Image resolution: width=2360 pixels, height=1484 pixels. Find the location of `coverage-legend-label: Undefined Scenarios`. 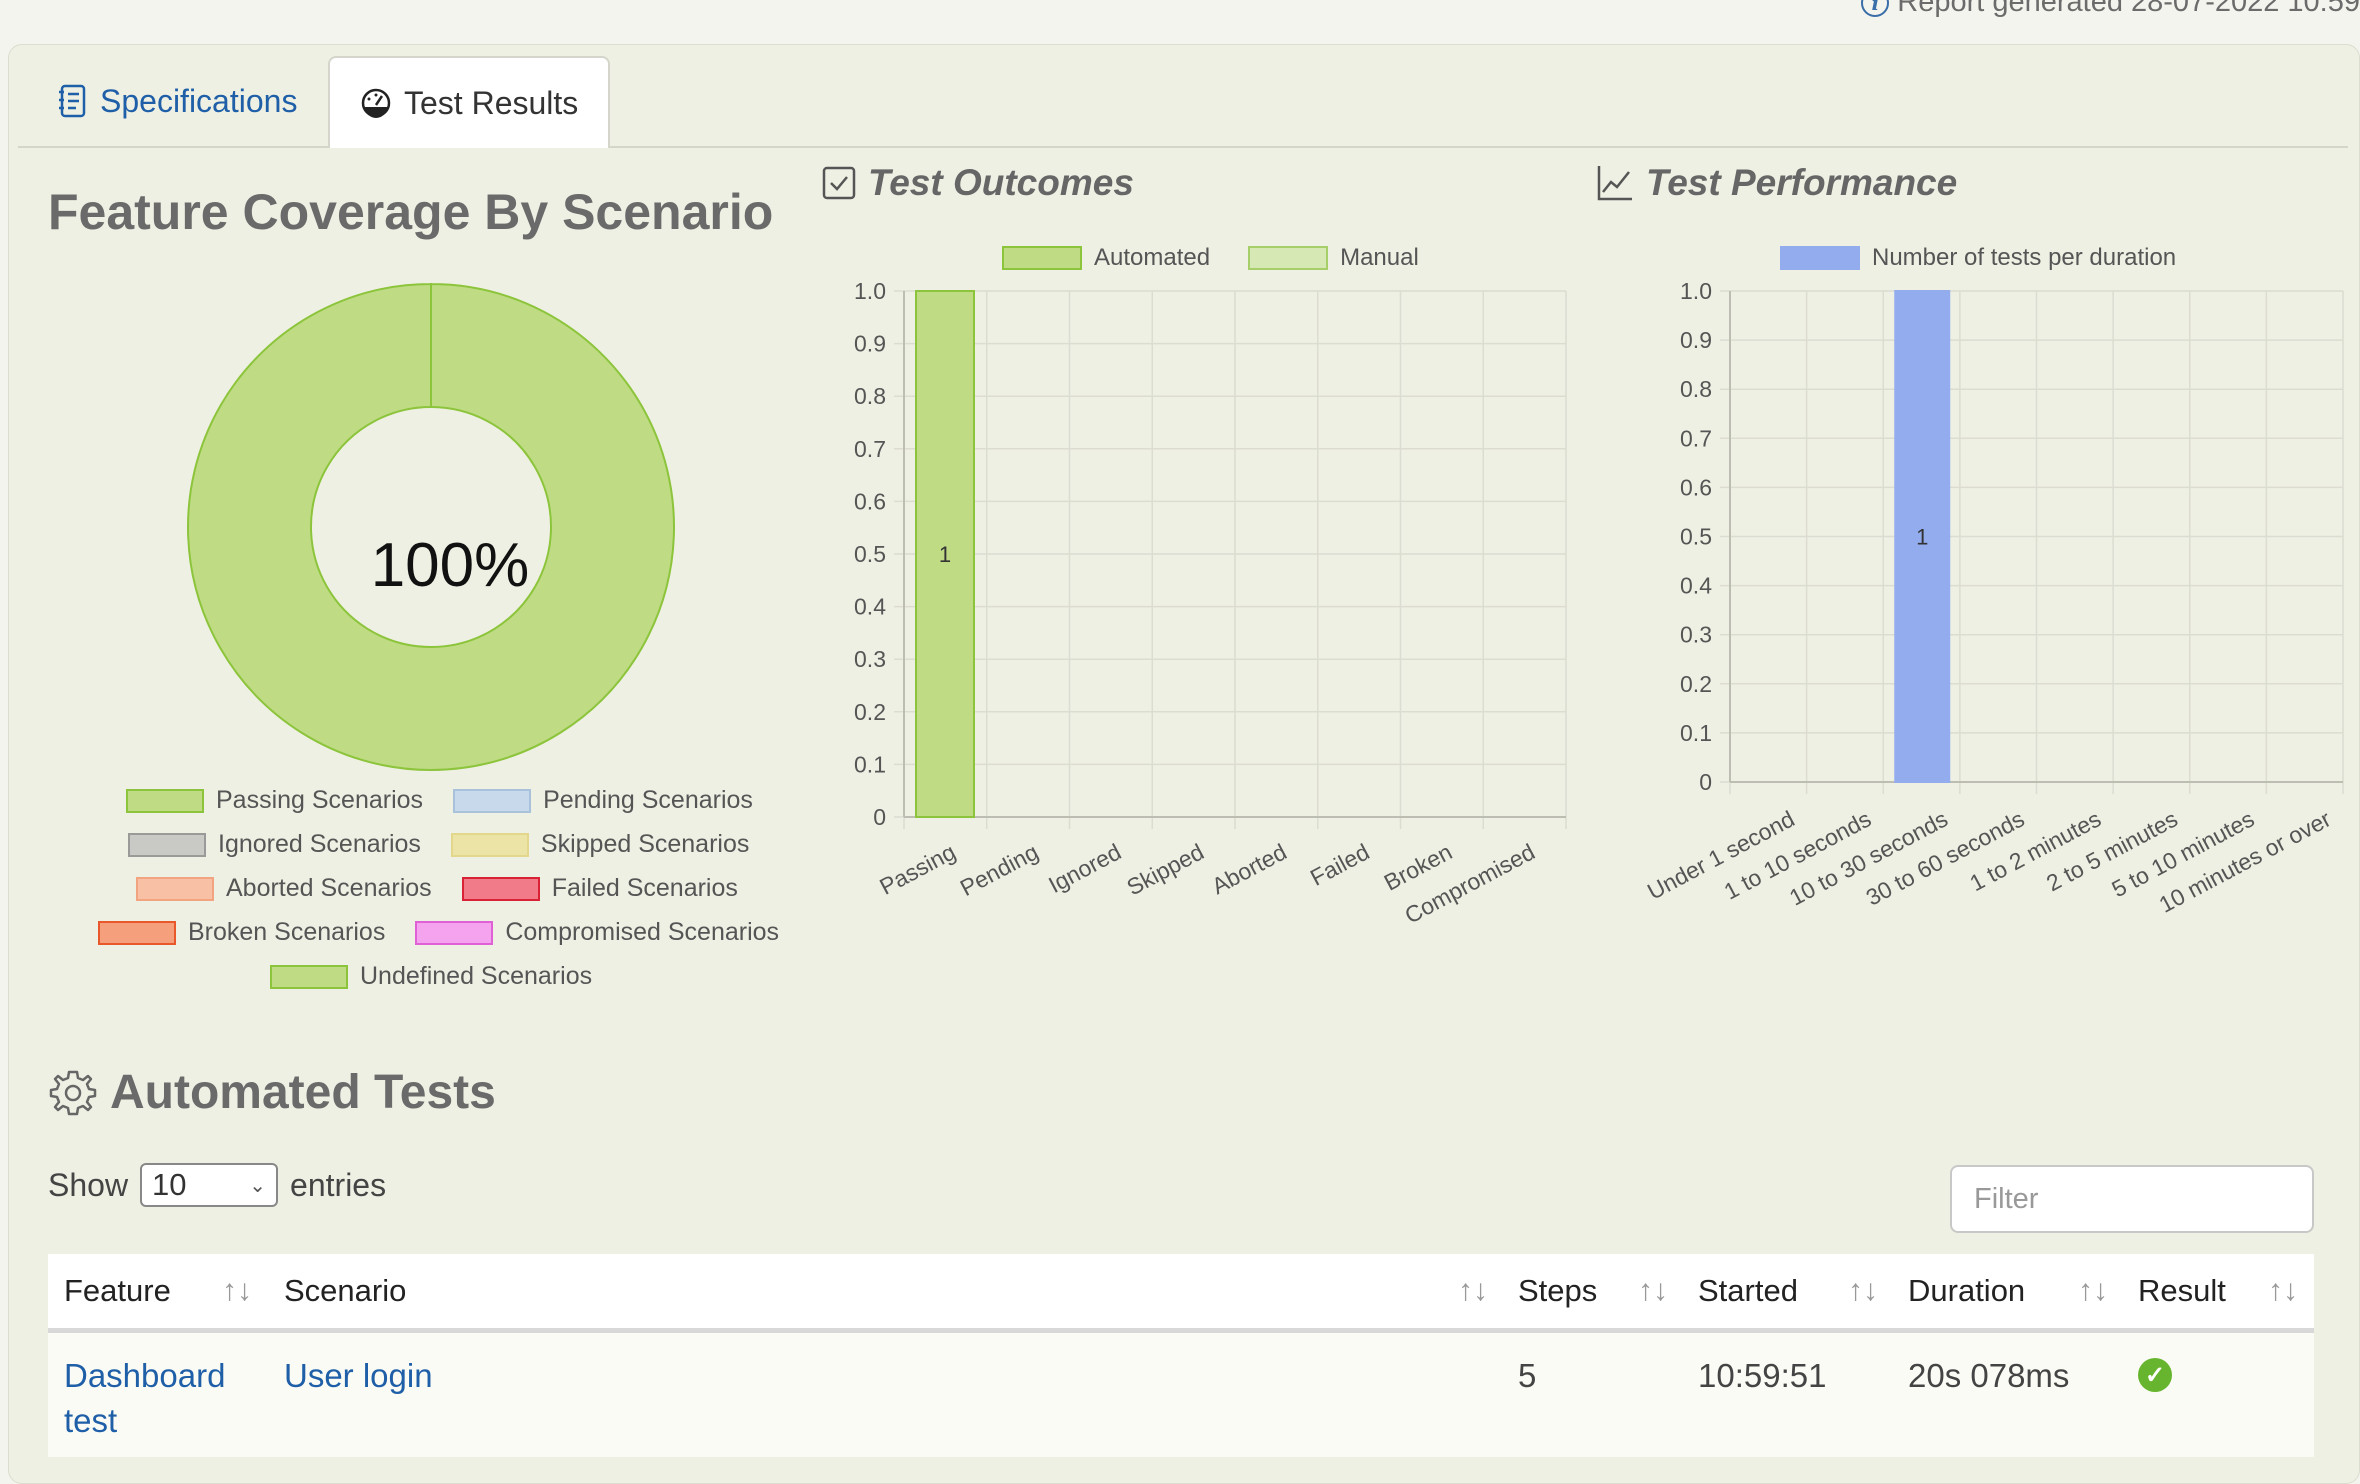

coverage-legend-label: Undefined Scenarios is located at coordinates (476, 976).